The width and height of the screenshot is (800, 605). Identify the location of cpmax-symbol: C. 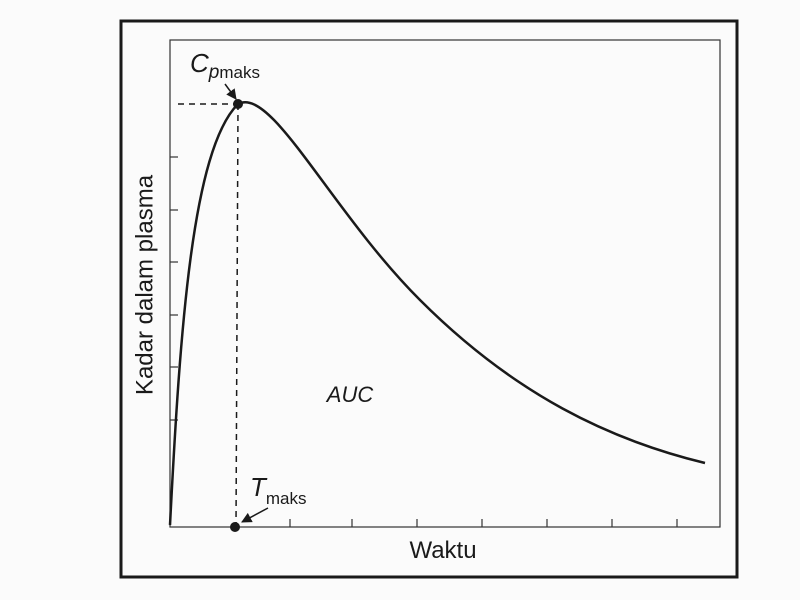
(199, 63).